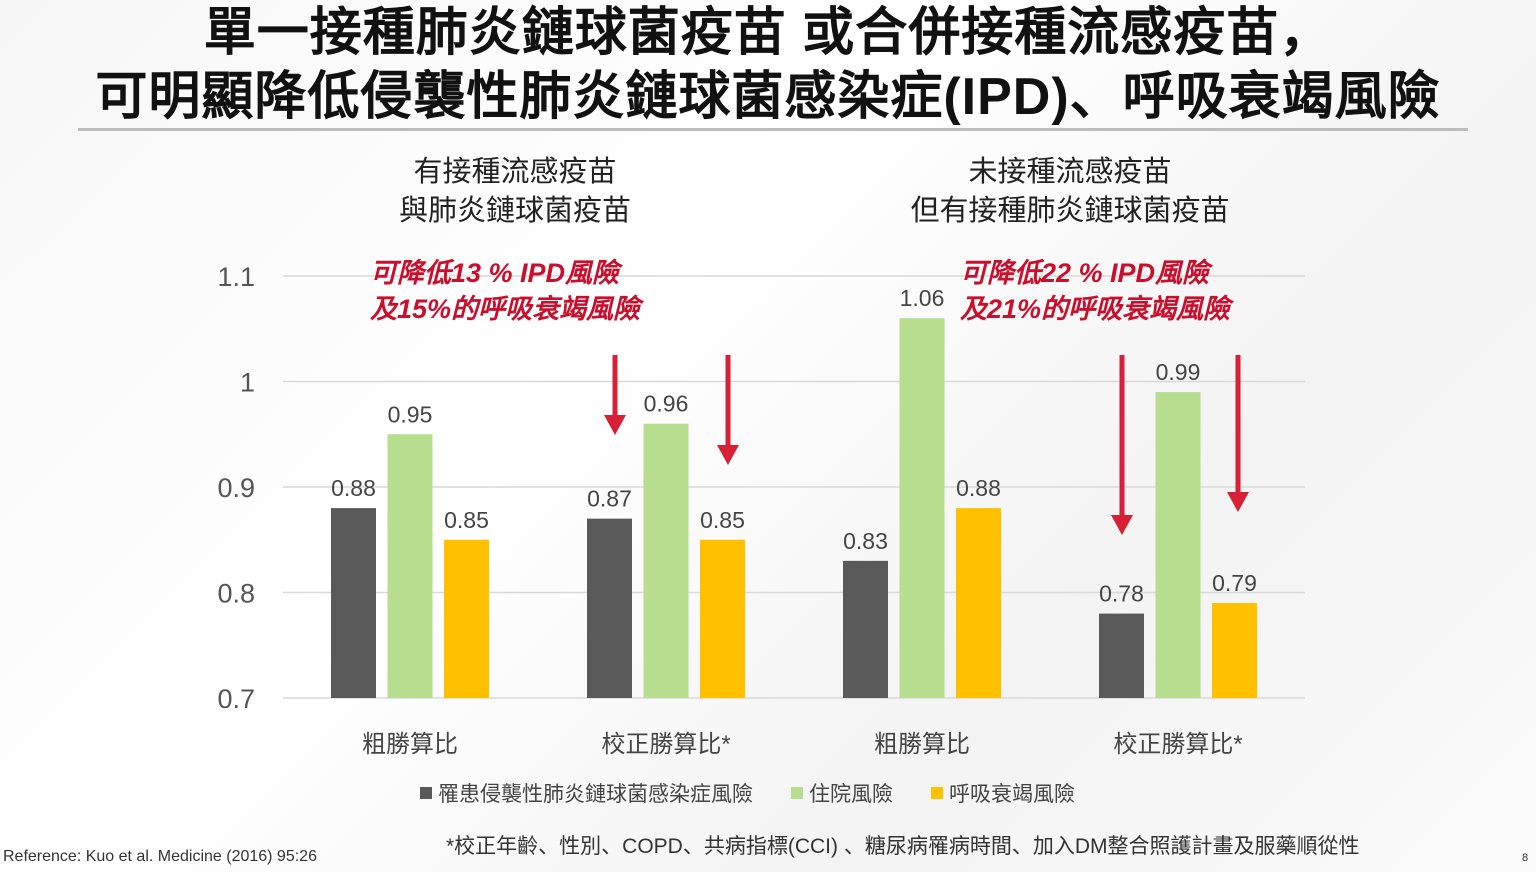 The width and height of the screenshot is (1536, 872). I want to click on legend-item-respiratory-failure: 呼吸衰竭風險, so click(1003, 793).